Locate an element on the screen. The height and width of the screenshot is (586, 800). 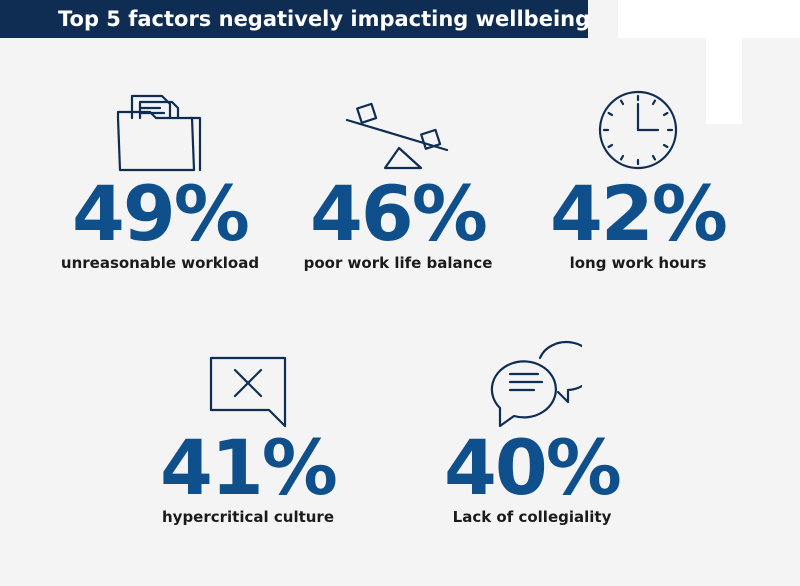
stat-label: Lack of collegiality is located at coordinates (532, 517).